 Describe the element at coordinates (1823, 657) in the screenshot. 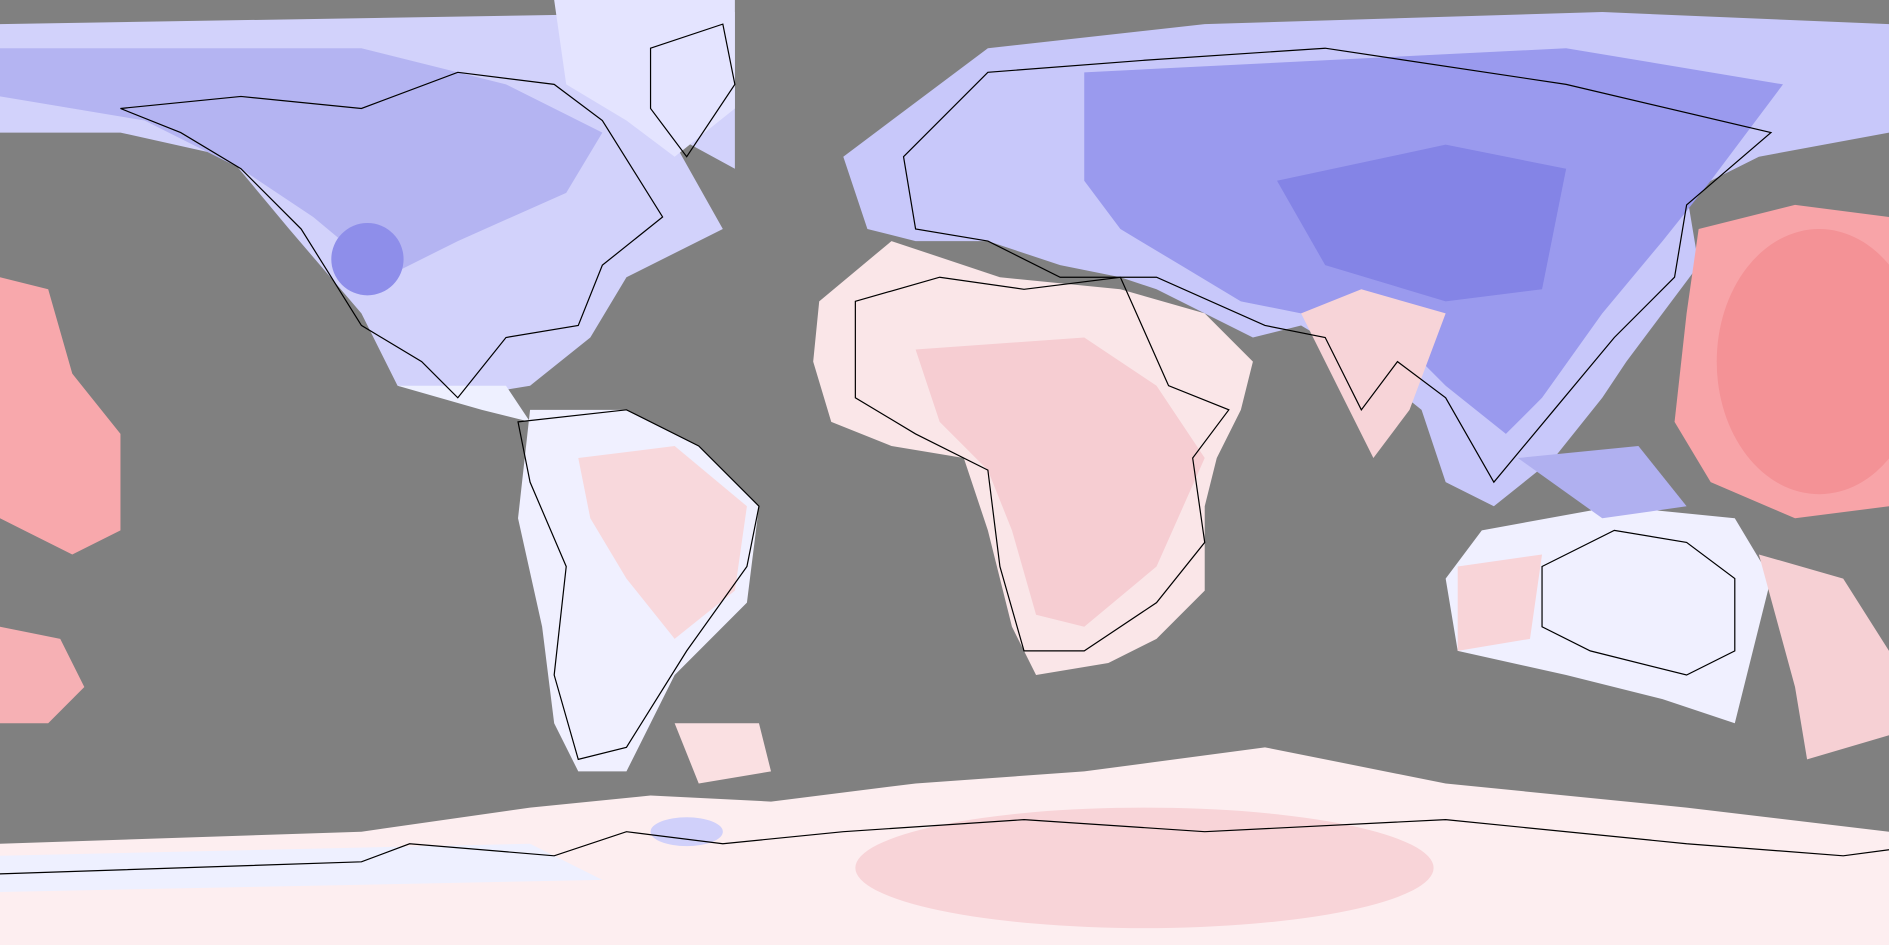

I see `new-zealand` at that location.